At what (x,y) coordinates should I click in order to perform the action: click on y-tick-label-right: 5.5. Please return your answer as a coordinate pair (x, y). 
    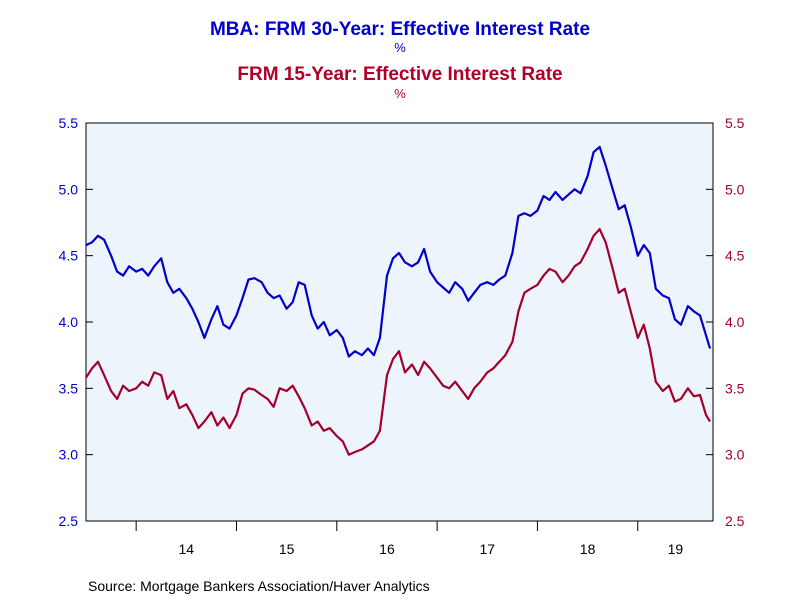
    Looking at the image, I should click on (735, 123).